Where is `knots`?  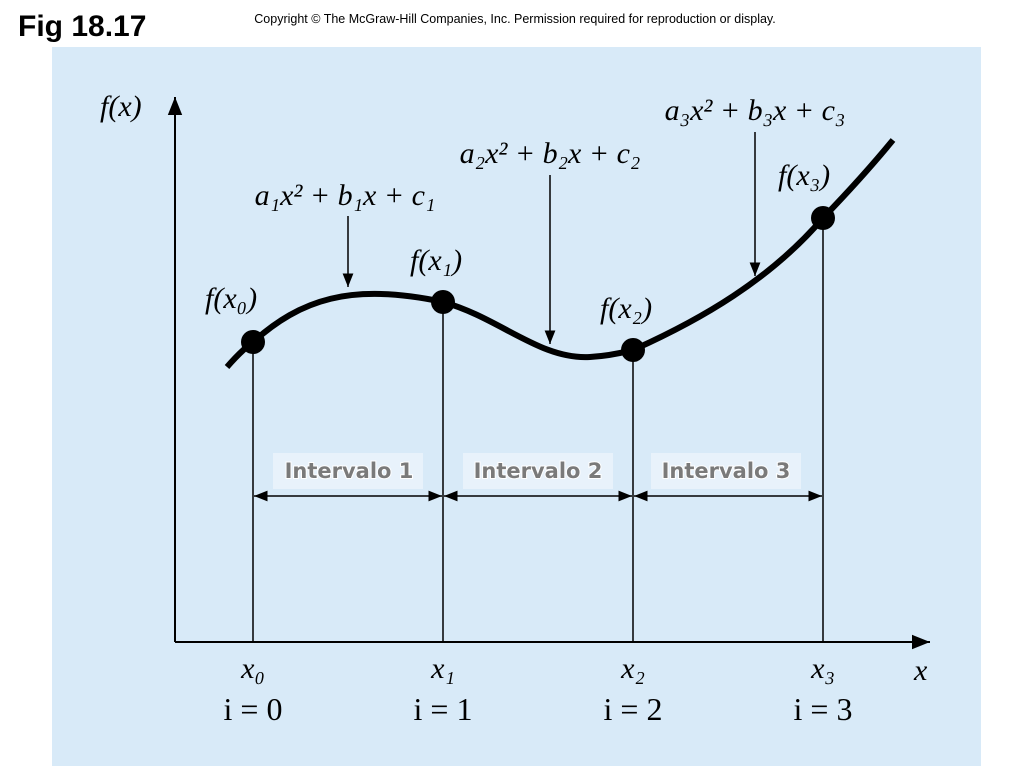 knots is located at coordinates (538, 284).